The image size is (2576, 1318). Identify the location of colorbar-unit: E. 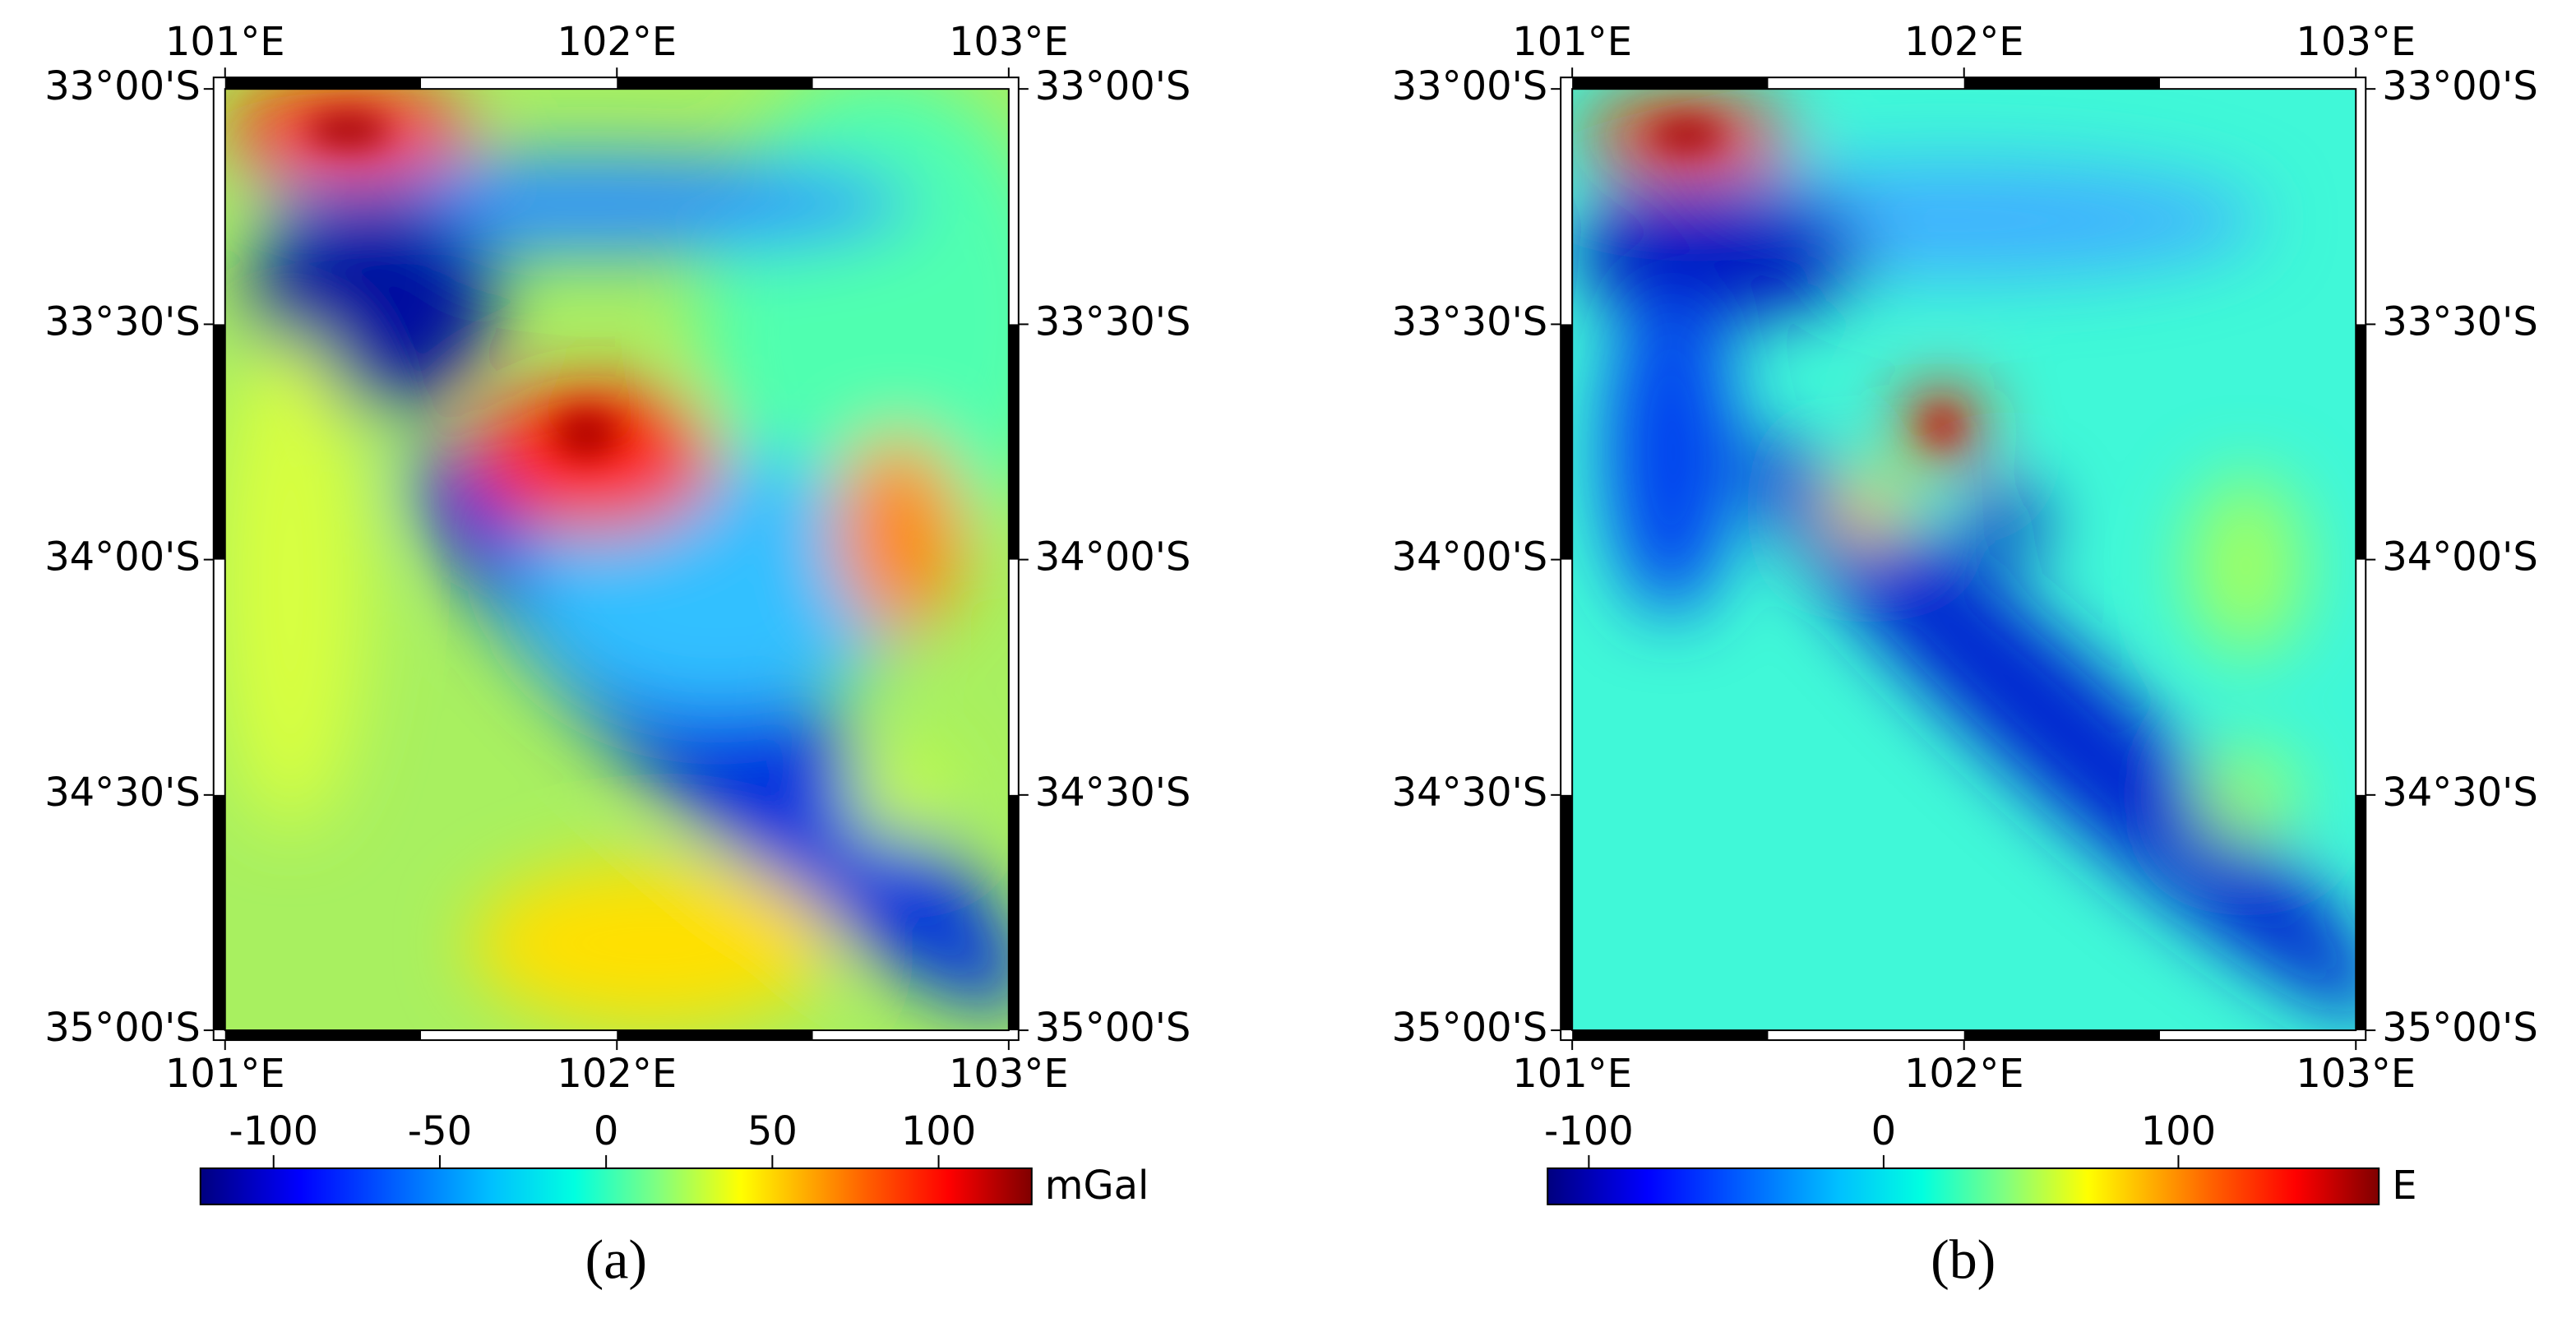
(2404, 1186).